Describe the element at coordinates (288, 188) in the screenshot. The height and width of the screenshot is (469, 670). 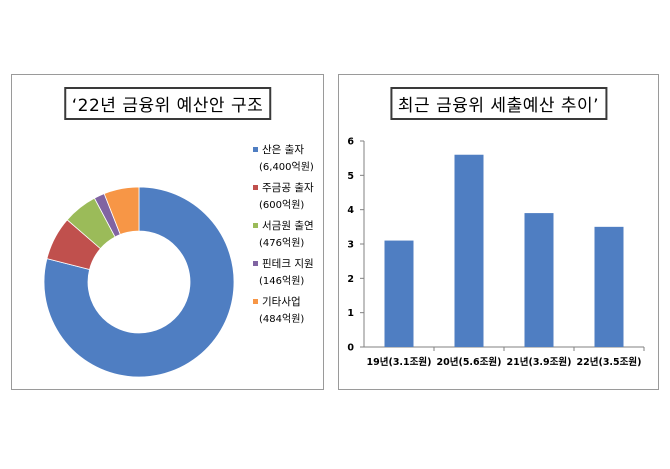
I see `legend-label: 주금공 출자` at that location.